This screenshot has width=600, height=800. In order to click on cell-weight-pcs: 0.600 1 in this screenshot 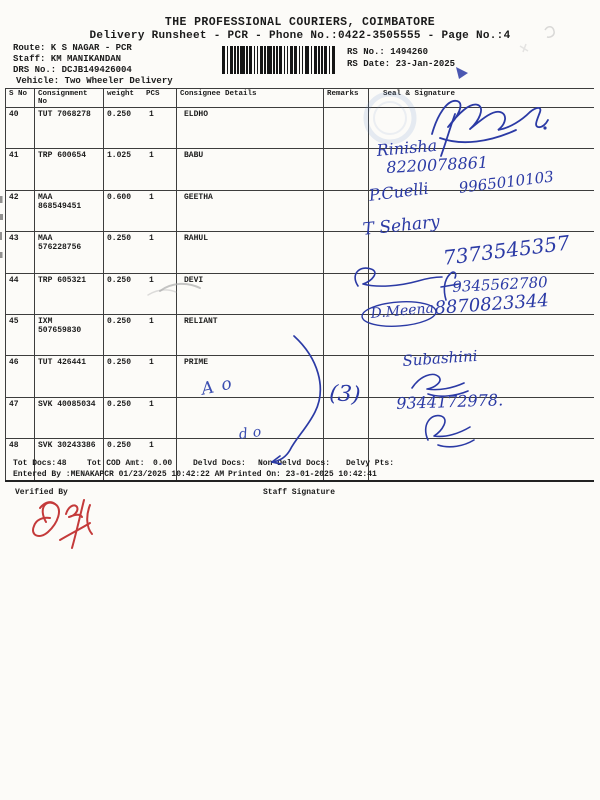, I will do `click(140, 211)`.